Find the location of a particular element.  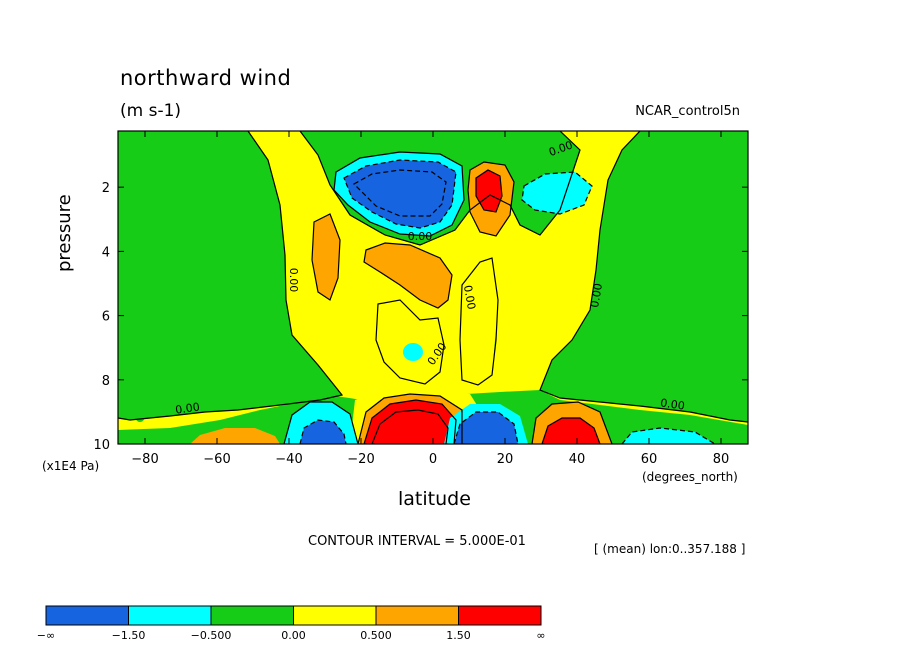

chart-title: northward wind is located at coordinates (206, 78).